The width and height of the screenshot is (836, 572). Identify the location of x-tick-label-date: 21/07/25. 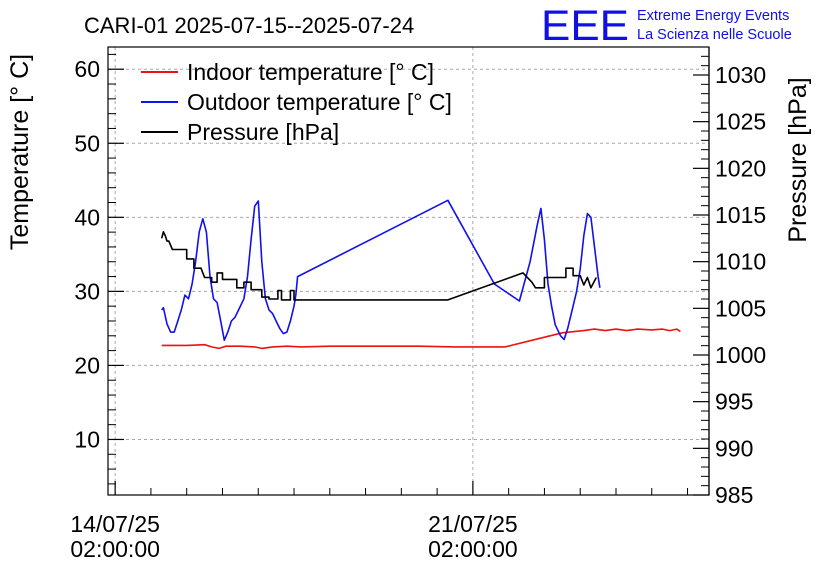
(473, 524).